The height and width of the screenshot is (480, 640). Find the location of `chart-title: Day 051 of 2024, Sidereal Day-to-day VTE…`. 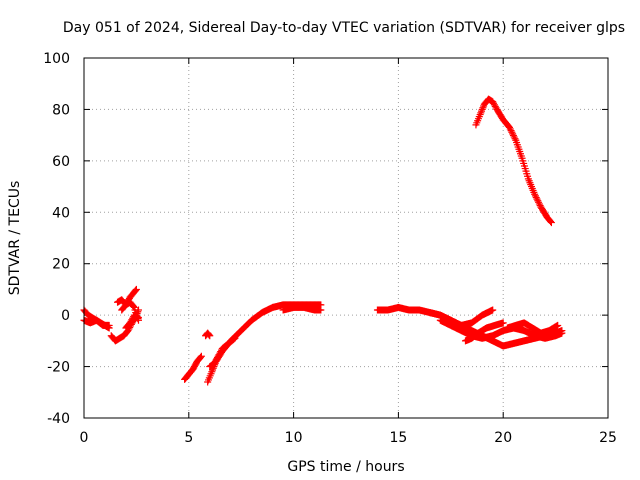

chart-title: Day 051 of 2024, Sidereal Day-to-day VTE… is located at coordinates (344, 28).